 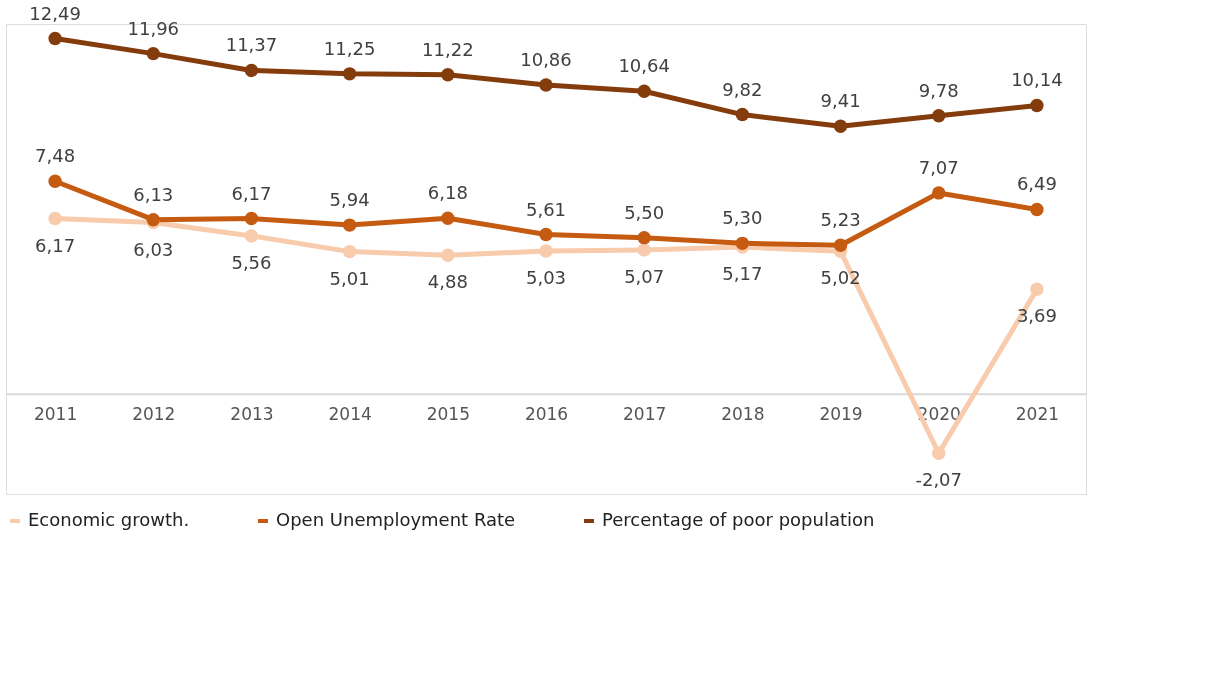 I want to click on x-tick-label: 2014, so click(x=350, y=413).